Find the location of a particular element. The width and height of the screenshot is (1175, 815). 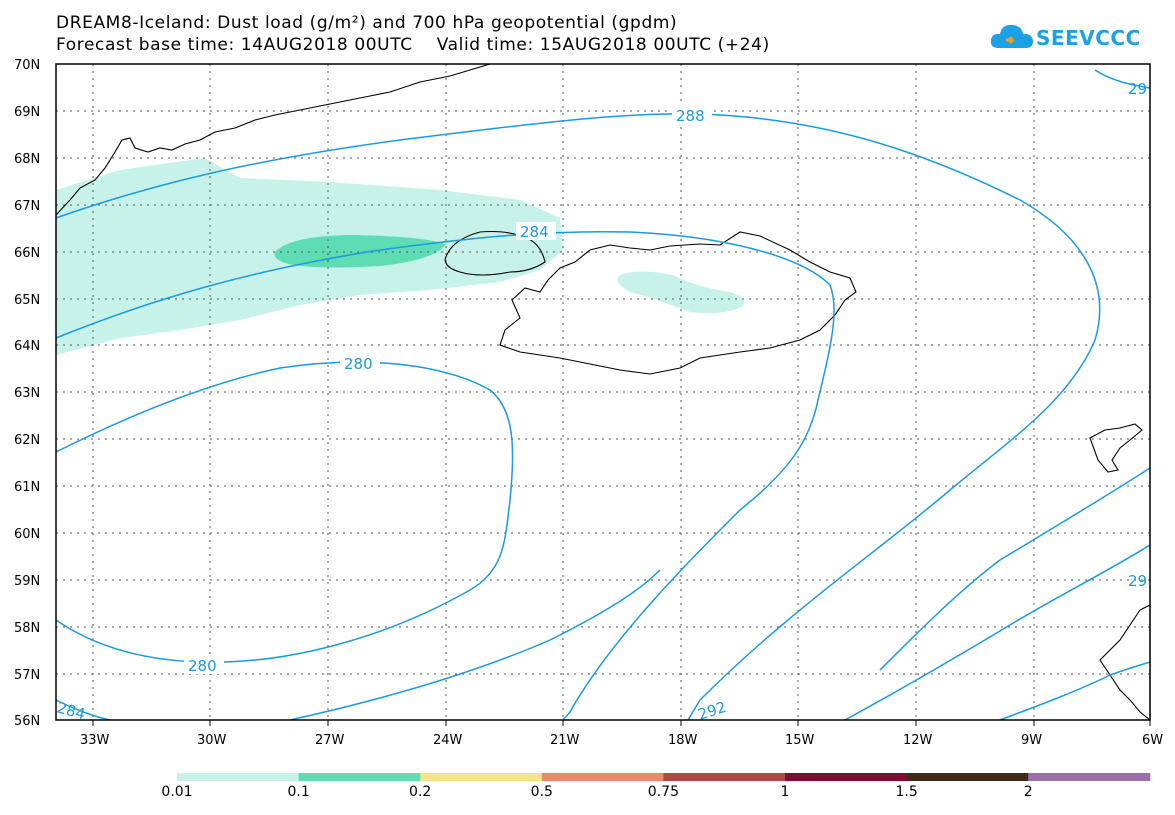

lat-label: 67N is located at coordinates (27, 206).